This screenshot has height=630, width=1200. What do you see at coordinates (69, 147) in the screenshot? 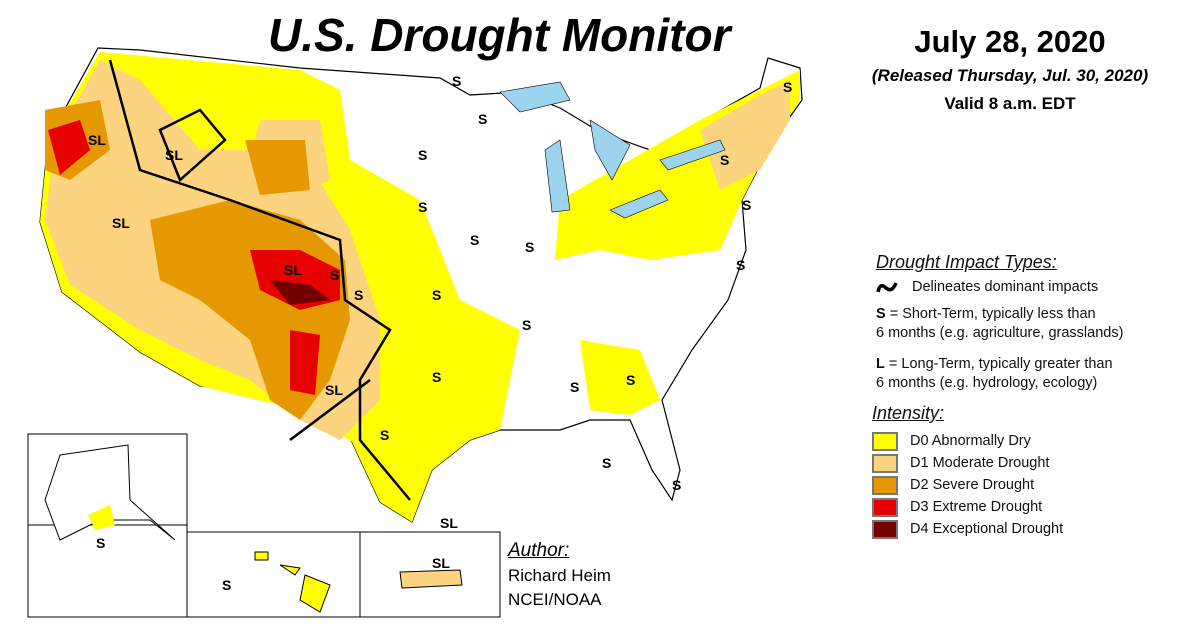
I see `d3-or` at bounding box center [69, 147].